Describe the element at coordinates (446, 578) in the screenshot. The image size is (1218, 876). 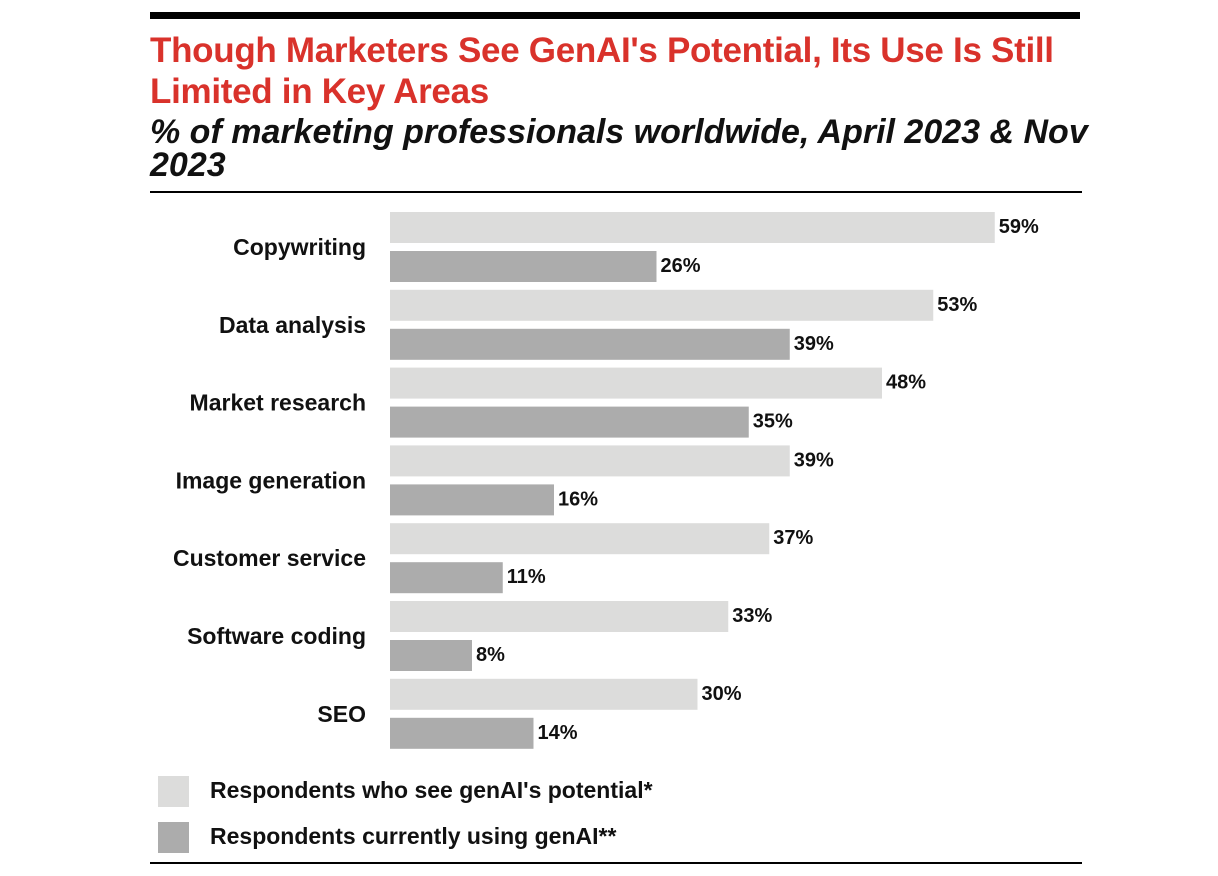
I see `bar-using-customer-service` at that location.